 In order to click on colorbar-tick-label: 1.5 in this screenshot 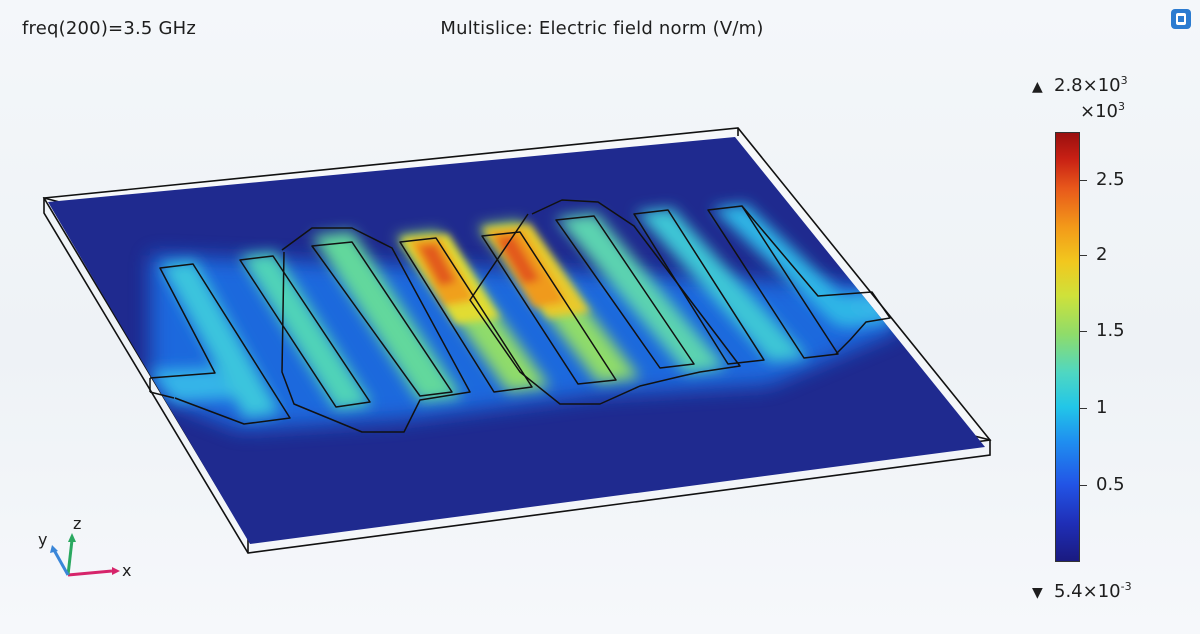, I will do `click(1110, 330)`.